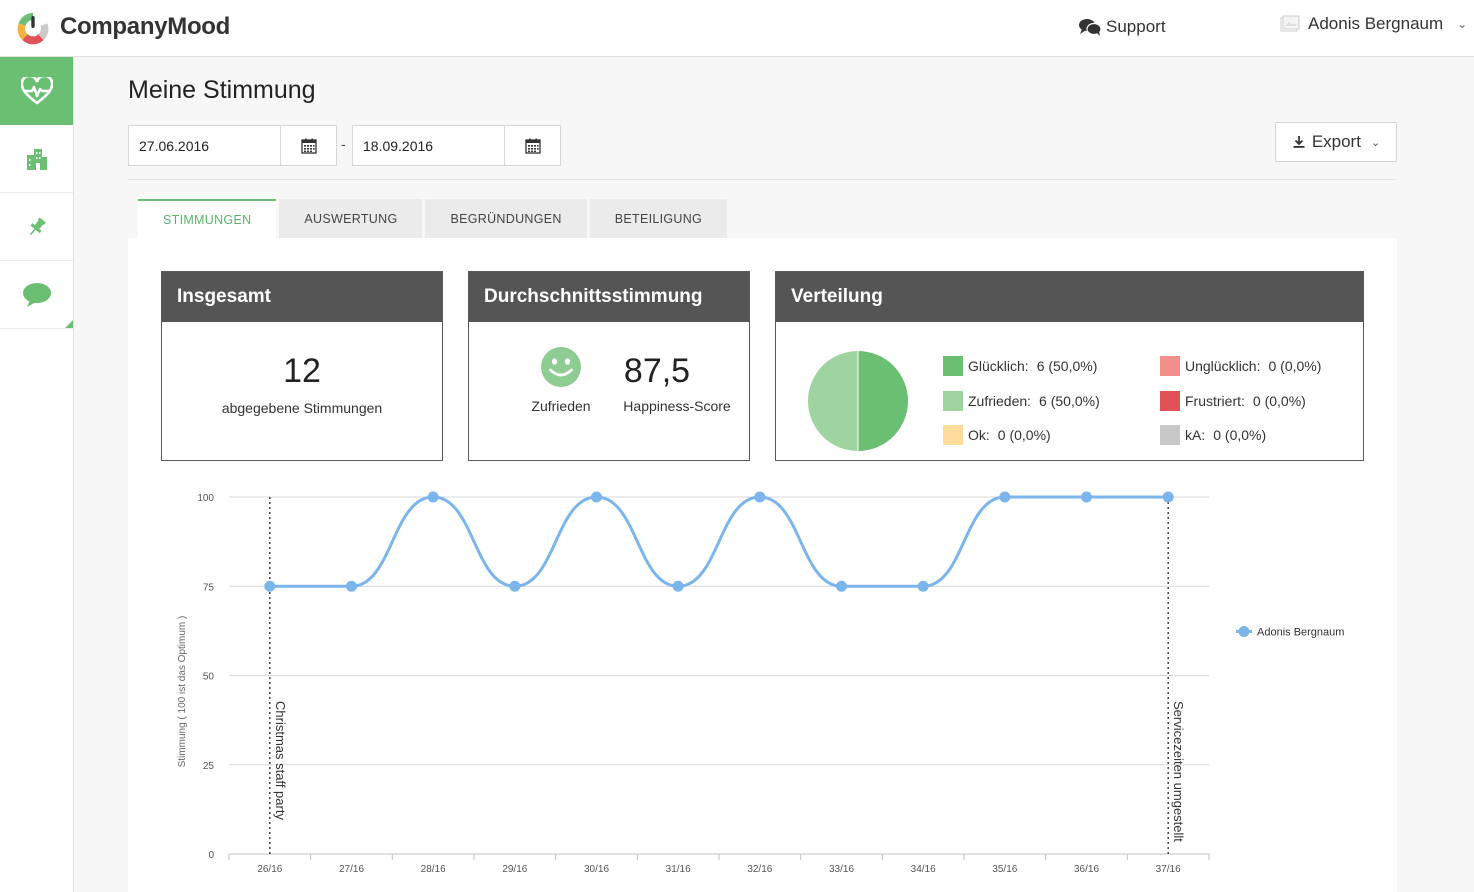 This screenshot has height=892, width=1474. Describe the element at coordinates (145, 26) in the screenshot. I see `brand-name: CompanyMood` at that location.